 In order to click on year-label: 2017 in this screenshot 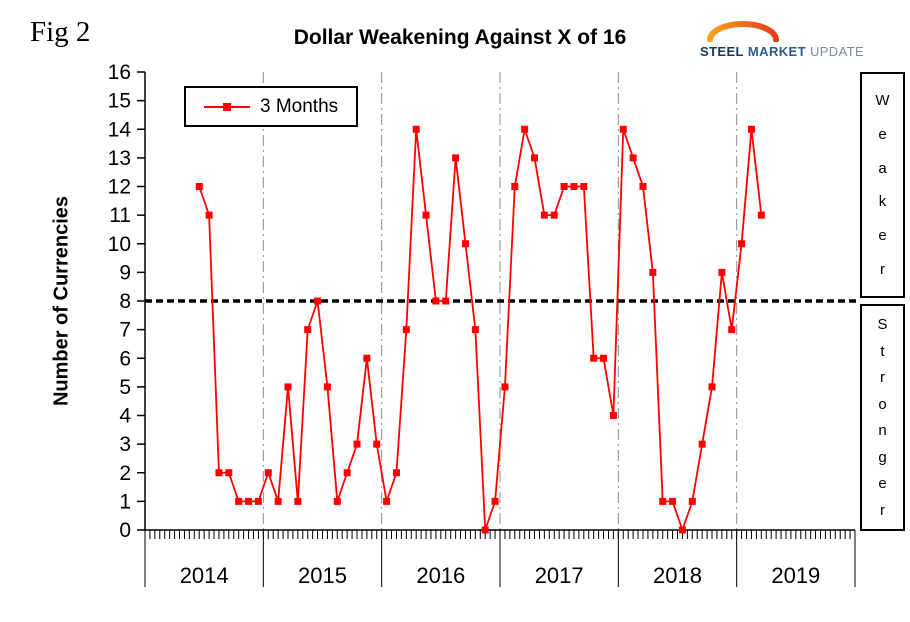, I will do `click(559, 575)`.